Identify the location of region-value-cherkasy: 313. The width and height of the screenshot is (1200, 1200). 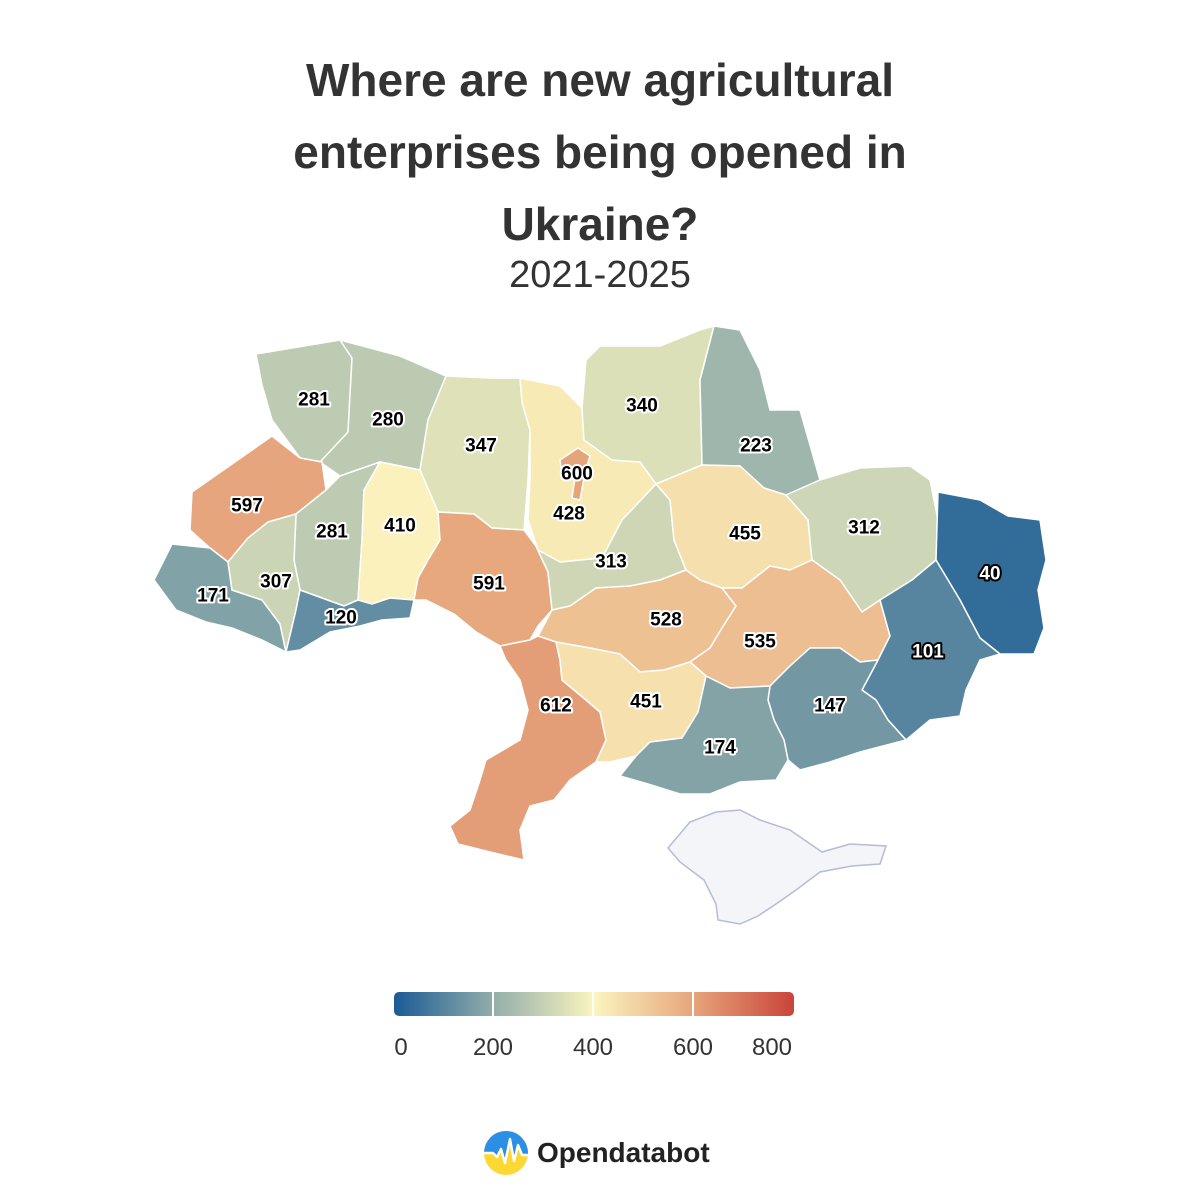
(611, 562).